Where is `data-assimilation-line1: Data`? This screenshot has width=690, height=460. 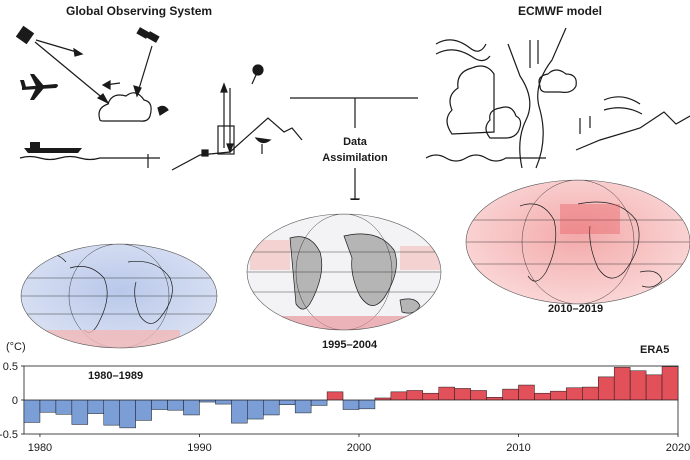 data-assimilation-line1: Data is located at coordinates (355, 142).